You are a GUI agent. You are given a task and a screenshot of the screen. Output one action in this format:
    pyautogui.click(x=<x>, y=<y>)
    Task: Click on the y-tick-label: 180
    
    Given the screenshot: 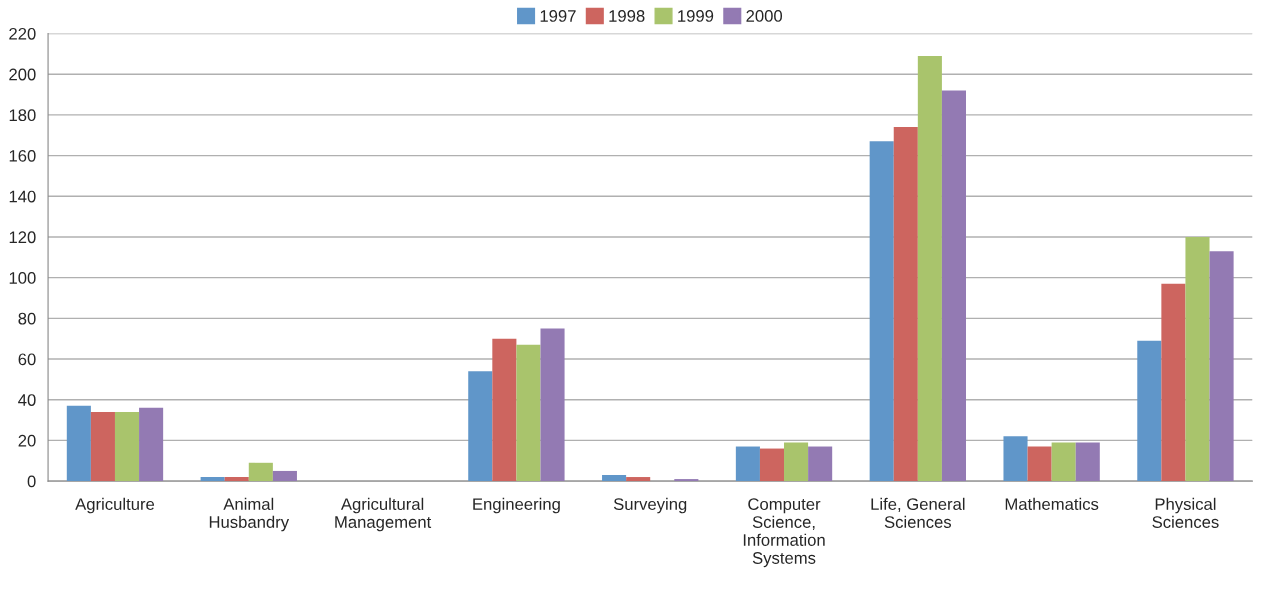 What is the action you would take?
    pyautogui.click(x=22, y=115)
    